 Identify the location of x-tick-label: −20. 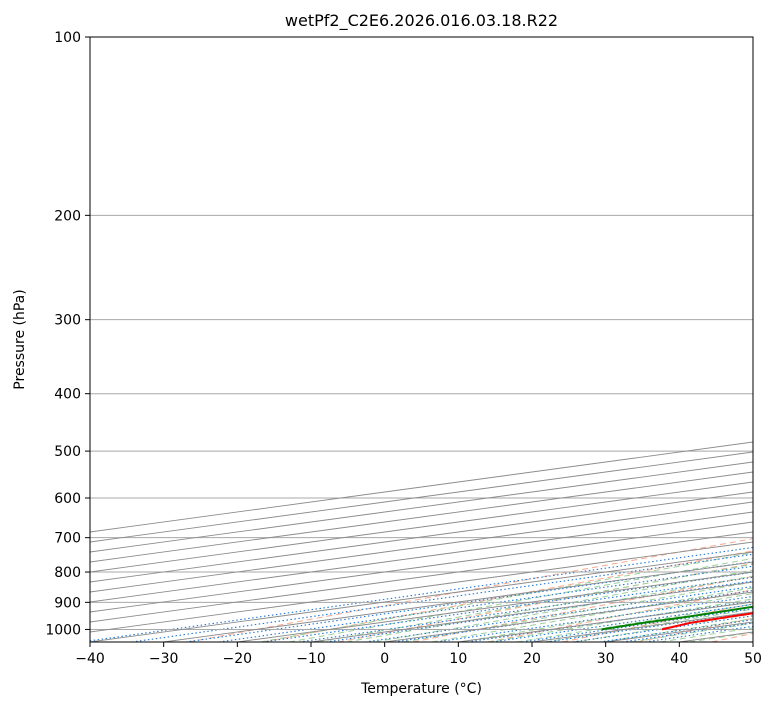
(238, 659).